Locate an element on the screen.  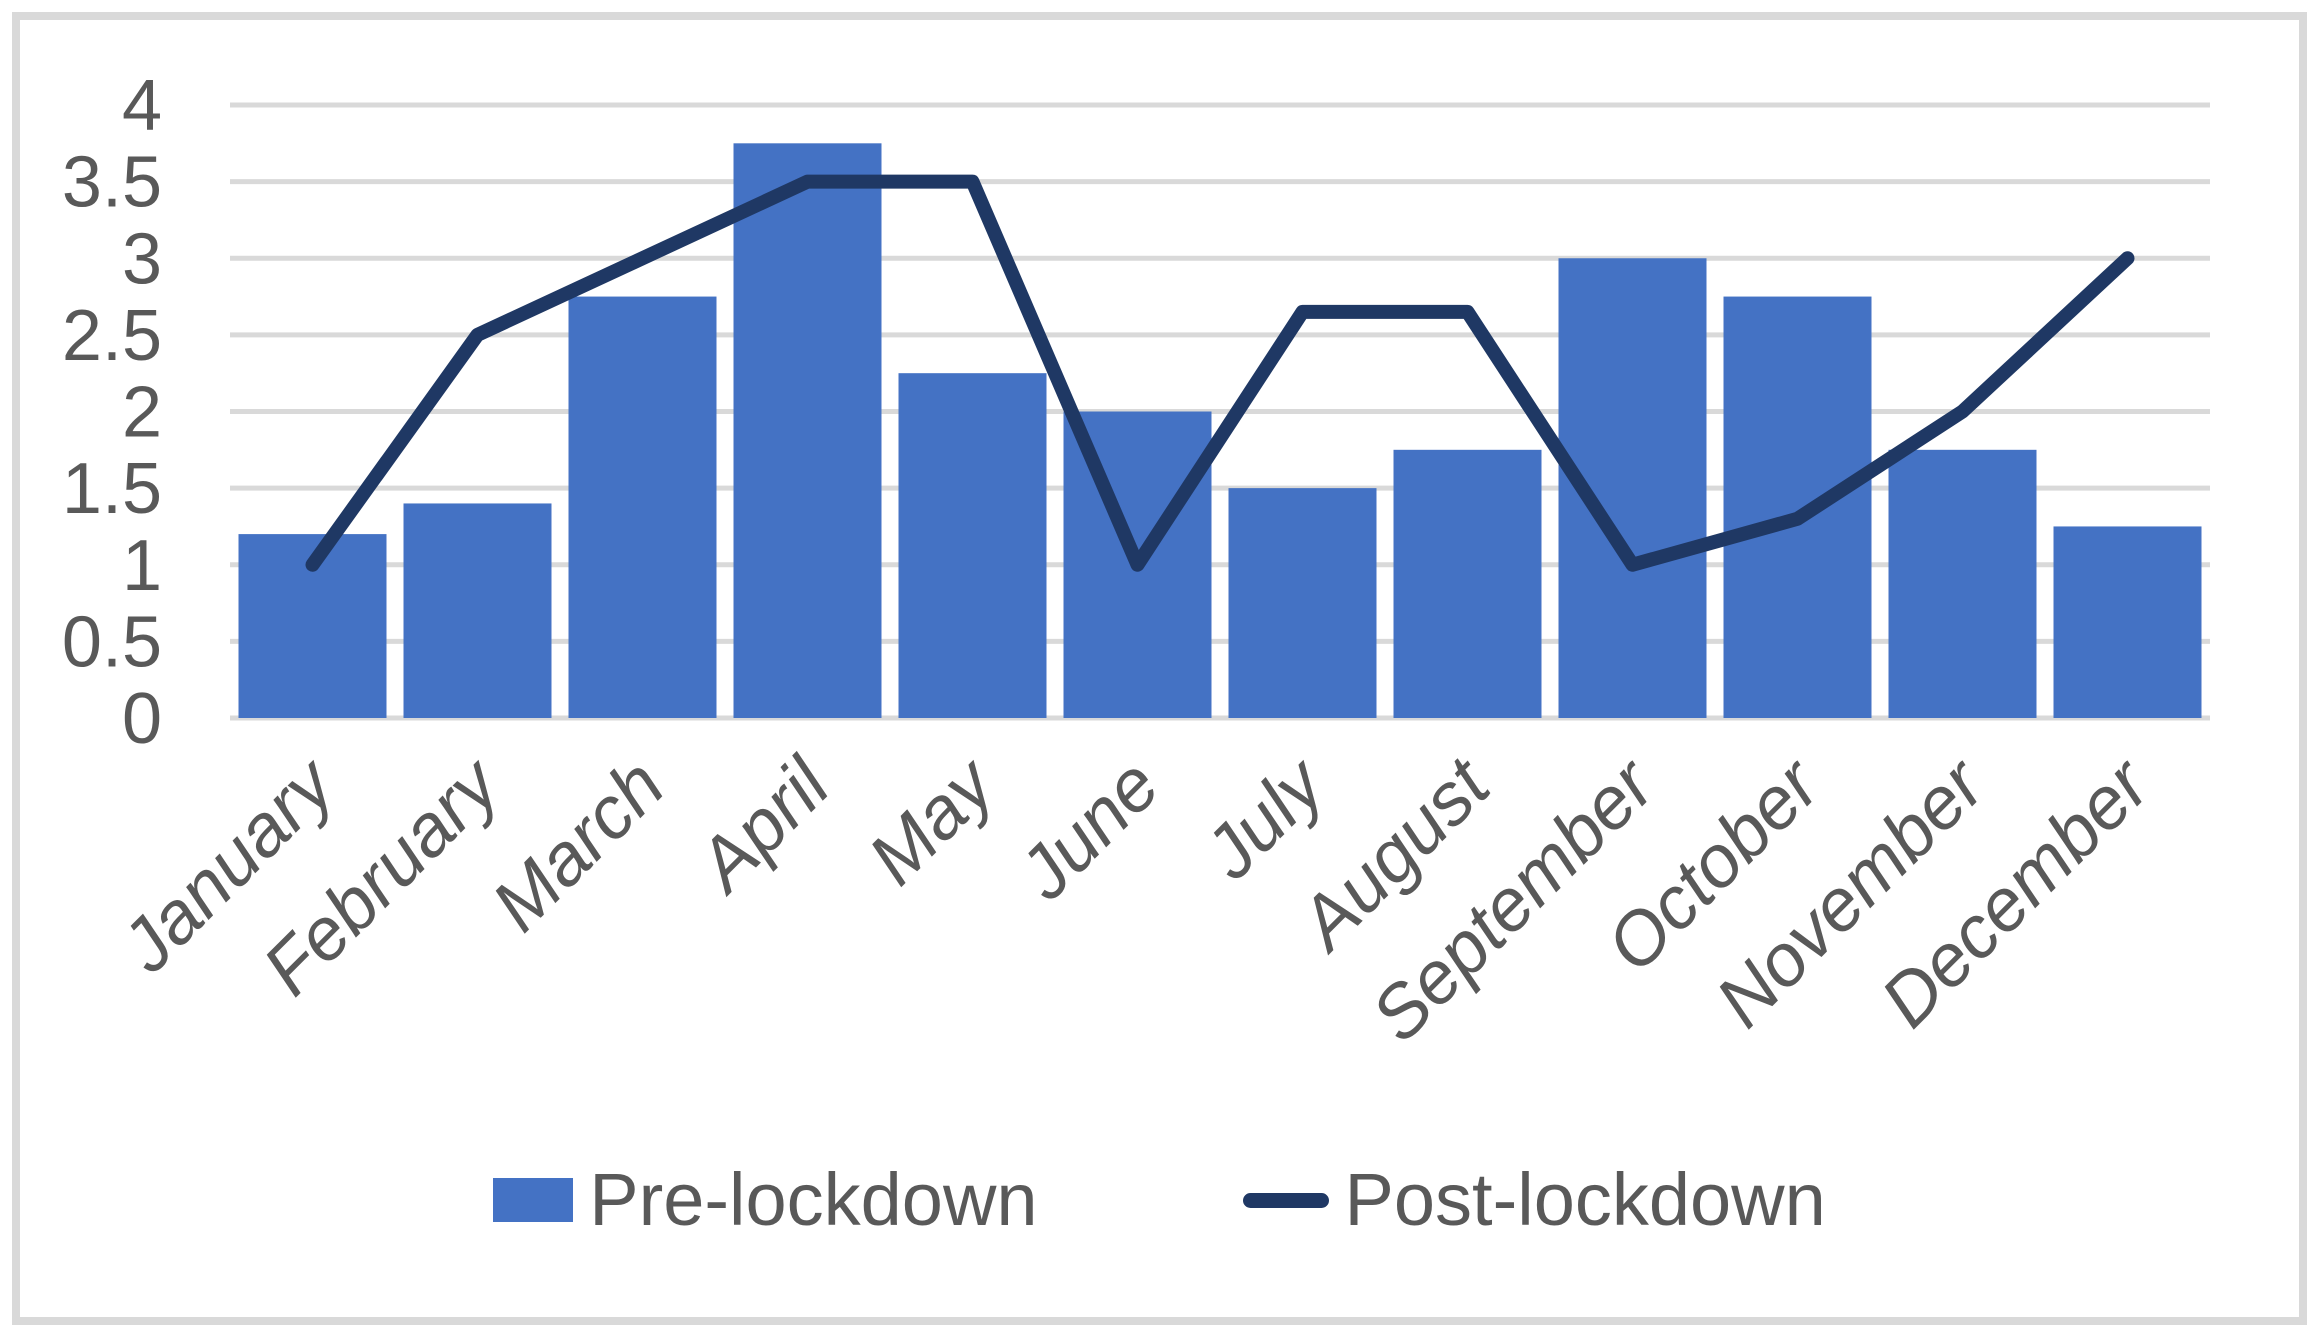
x-tick-label-april: April is located at coordinates (763, 825).